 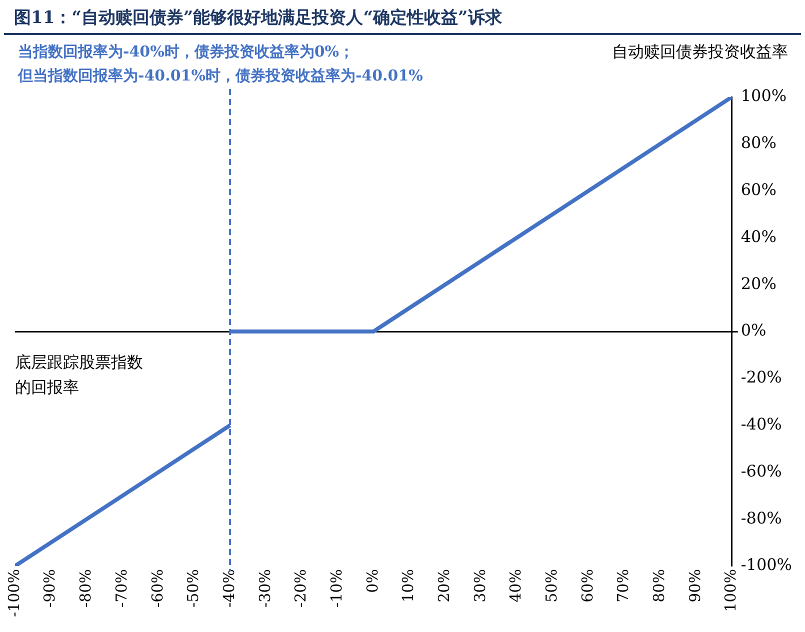 I want to click on x-tick-label: 90%, so click(x=695, y=585).